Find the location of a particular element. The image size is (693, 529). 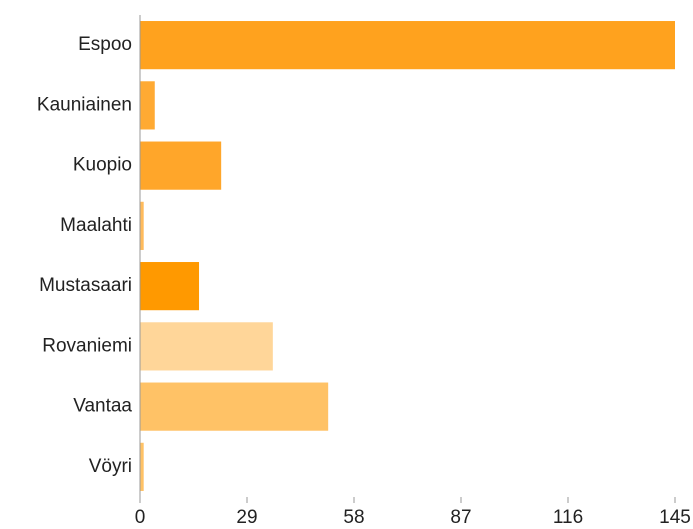

y-tick-label: Espoo is located at coordinates (105, 44).